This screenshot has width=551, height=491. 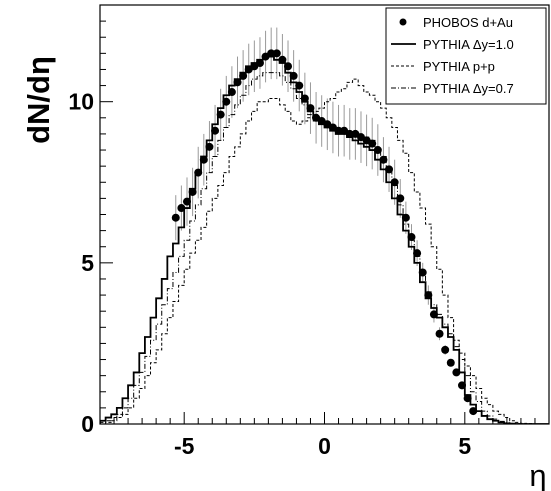 I want to click on x-tick-label: -5, so click(x=184, y=446).